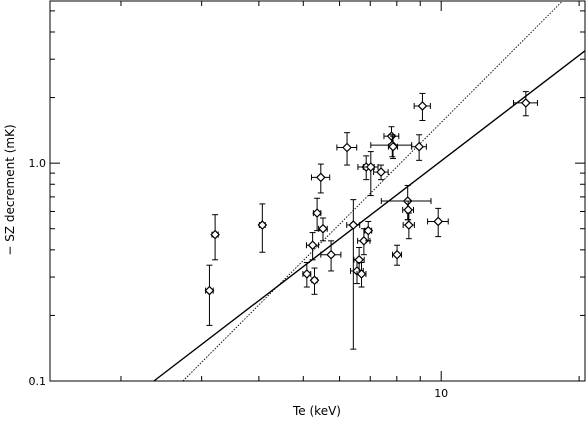  Describe the element at coordinates (316, 411) in the screenshot. I see `x-axis-label: Te (keV)` at that location.